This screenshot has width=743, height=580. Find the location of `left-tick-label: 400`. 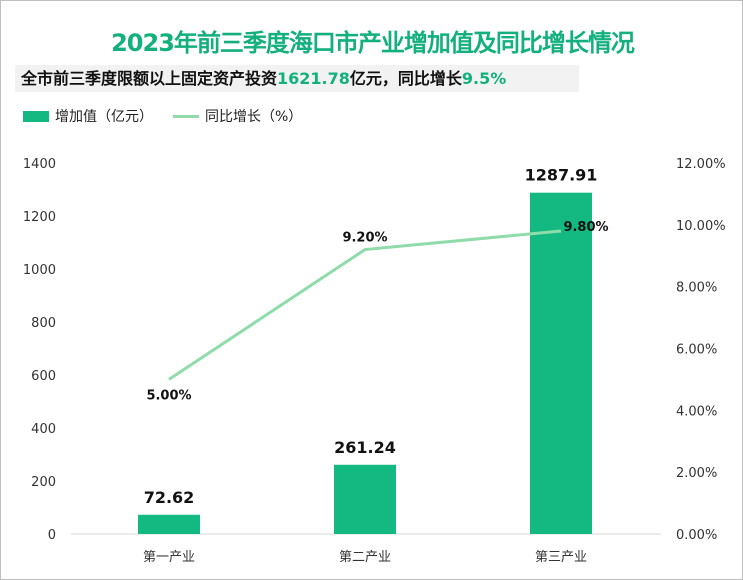

left-tick-label: 400 is located at coordinates (43, 429).